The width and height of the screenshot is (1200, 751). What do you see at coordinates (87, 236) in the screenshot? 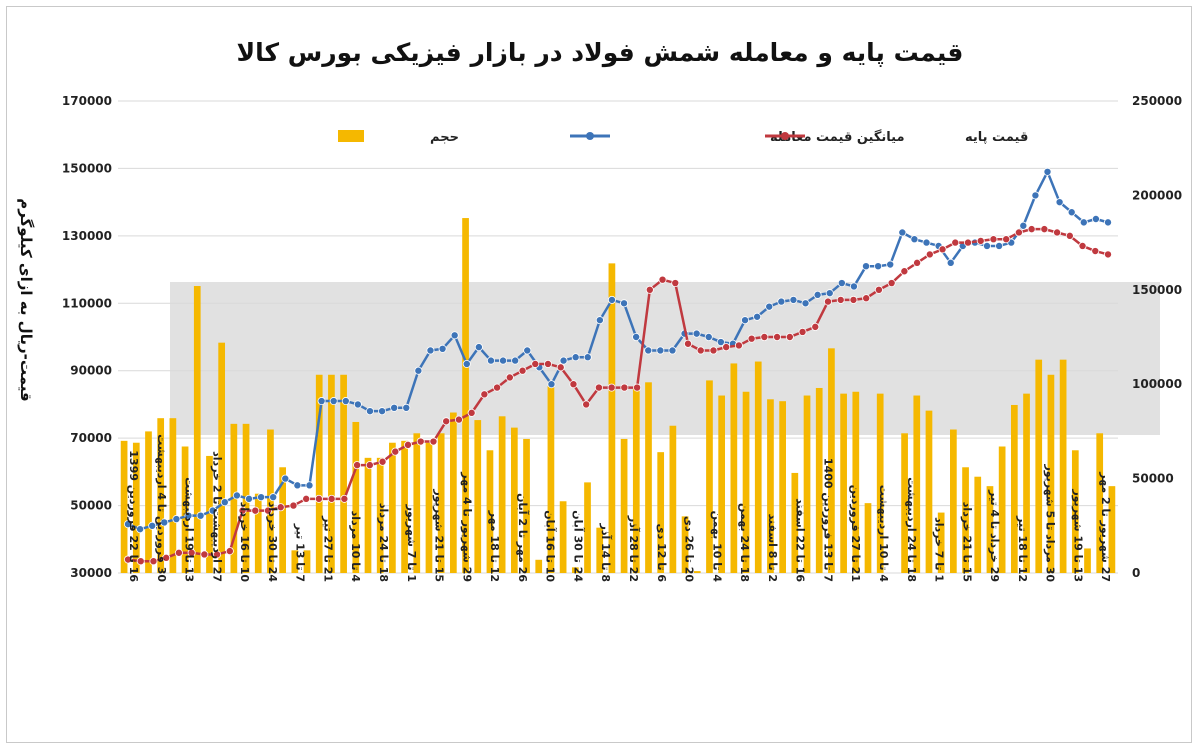
I see `y-tick-label-left: 130000` at bounding box center [87, 236].